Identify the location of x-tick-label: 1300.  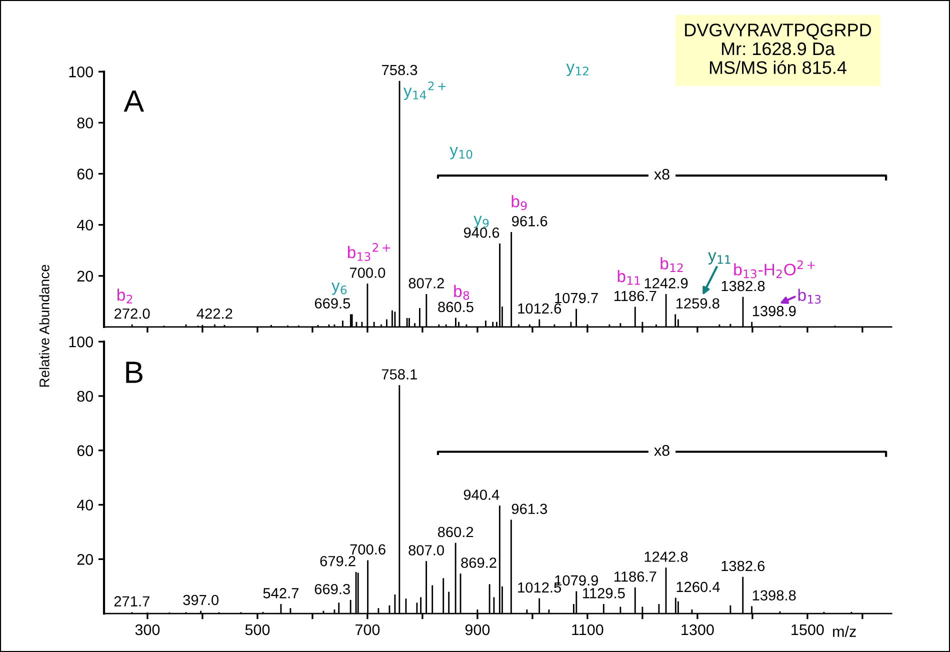
(698, 630).